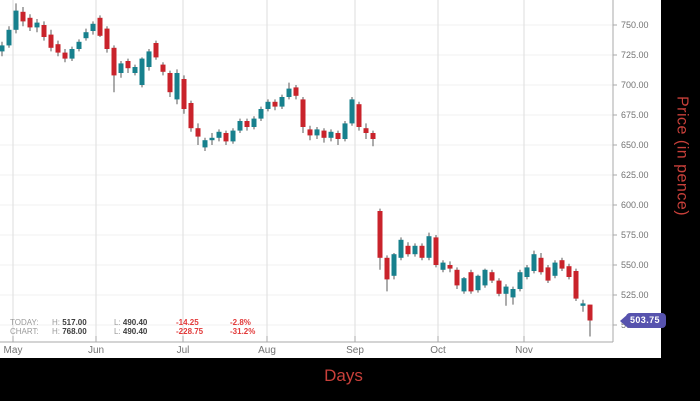  Describe the element at coordinates (24, 331) in the screenshot. I see `legend-chart-label: CHART:` at that location.